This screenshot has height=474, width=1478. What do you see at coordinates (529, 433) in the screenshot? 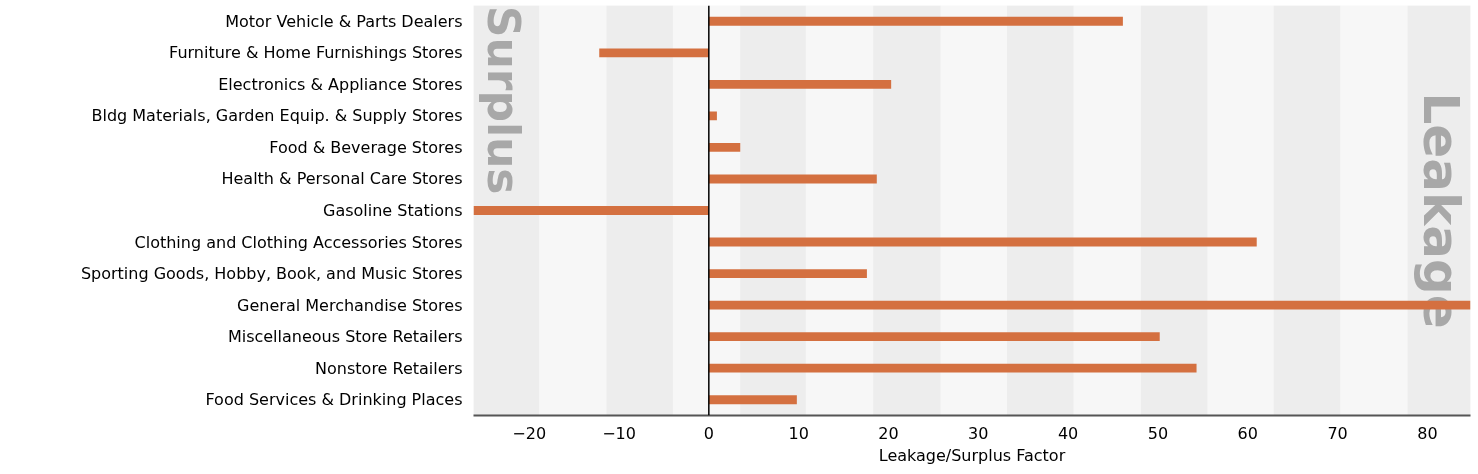
I see `x-tick-label: −20` at bounding box center [529, 433].